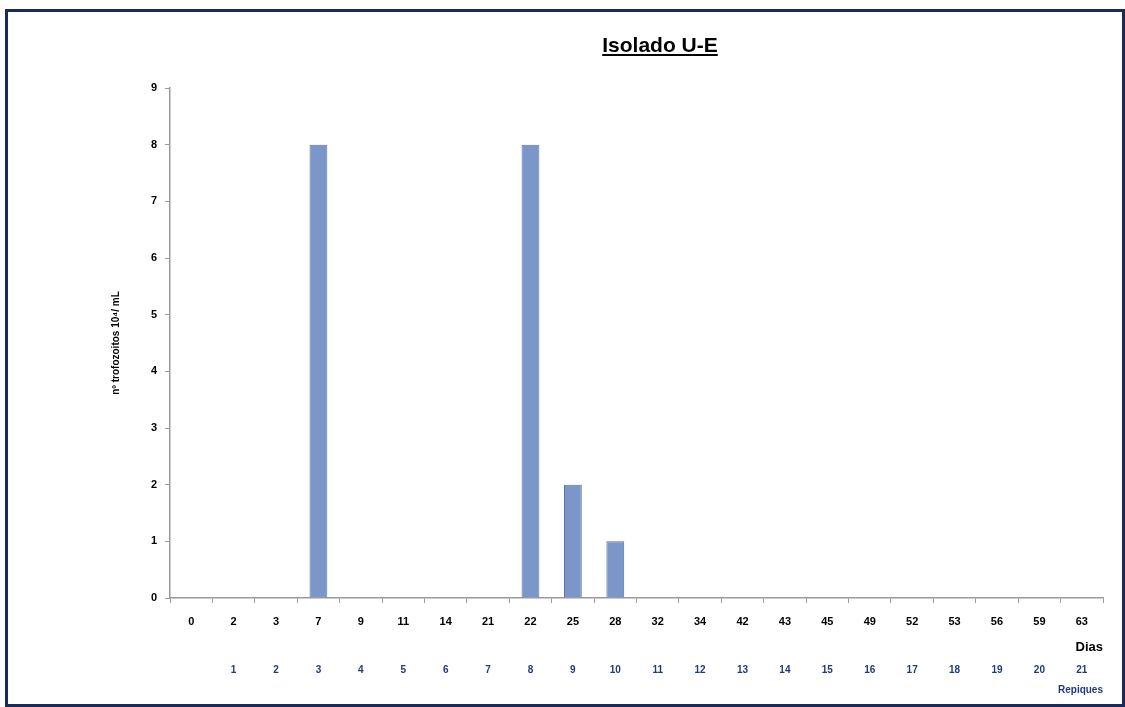 The width and height of the screenshot is (1125, 707). Describe the element at coordinates (1081, 620) in the screenshot. I see `x-tick-label: 63` at that location.